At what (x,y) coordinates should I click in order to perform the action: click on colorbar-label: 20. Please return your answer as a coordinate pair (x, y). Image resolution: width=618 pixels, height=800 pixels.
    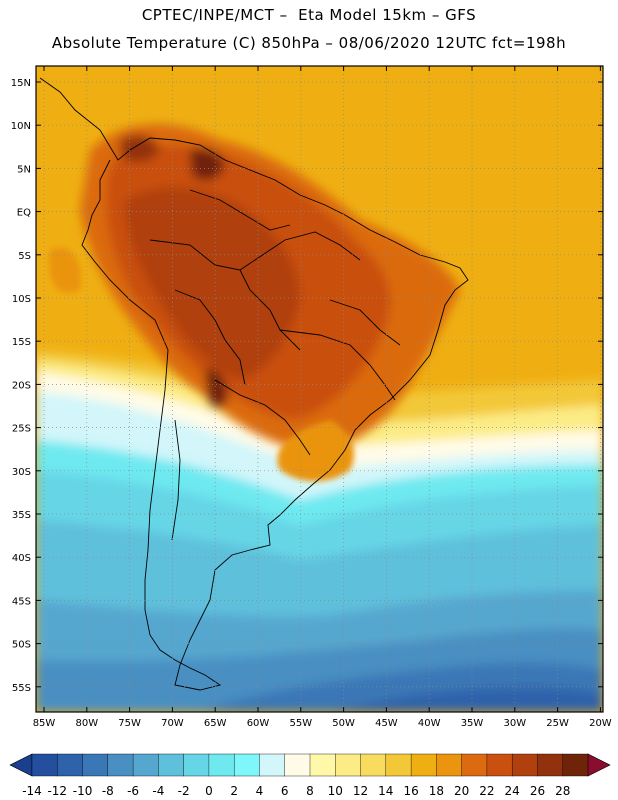
    Looking at the image, I should click on (461, 791).